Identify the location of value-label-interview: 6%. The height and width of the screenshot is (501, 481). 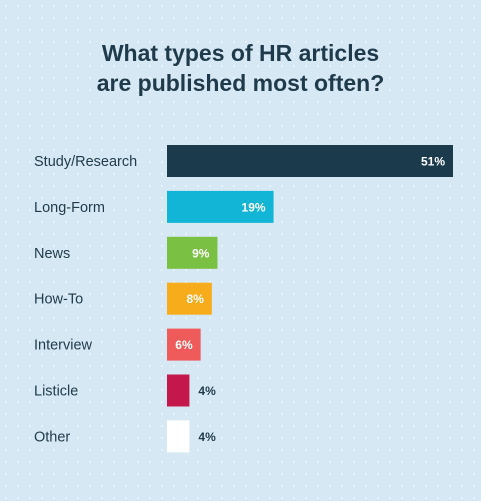
(184, 345).